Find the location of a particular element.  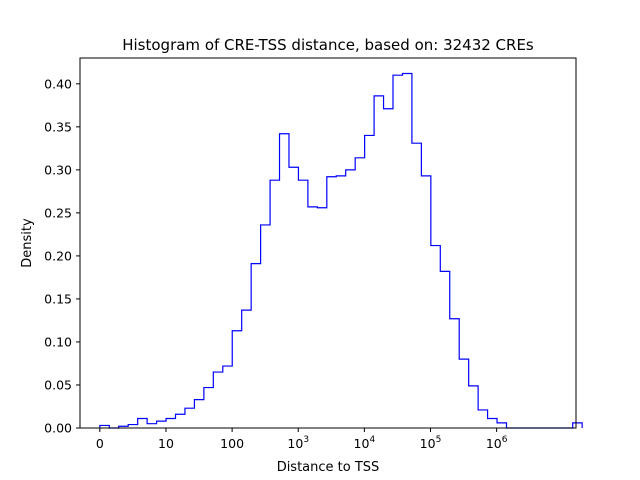

x-tick-label: 10 is located at coordinates (166, 443).